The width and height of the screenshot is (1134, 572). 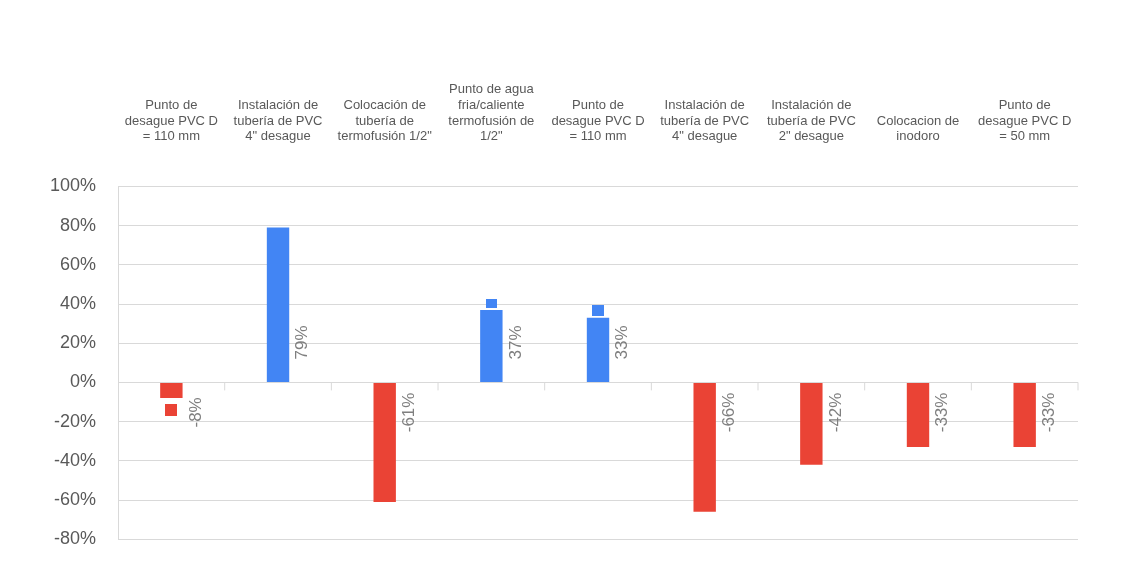 I want to click on data-label: 33%, so click(x=622, y=342).